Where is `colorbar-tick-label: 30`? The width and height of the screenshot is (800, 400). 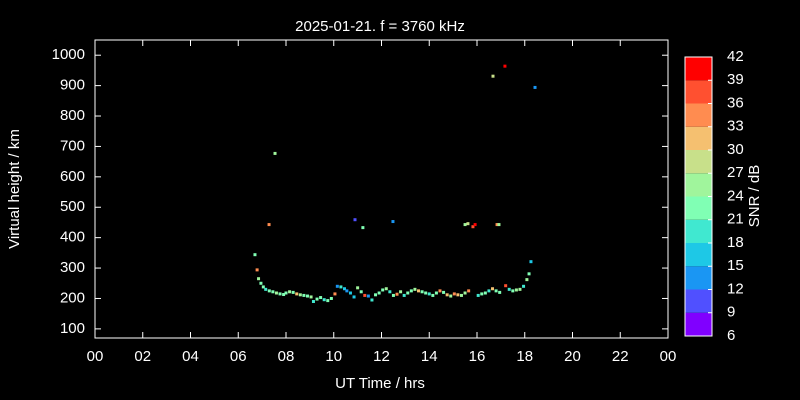
colorbar-tick-label: 30 is located at coordinates (735, 149).